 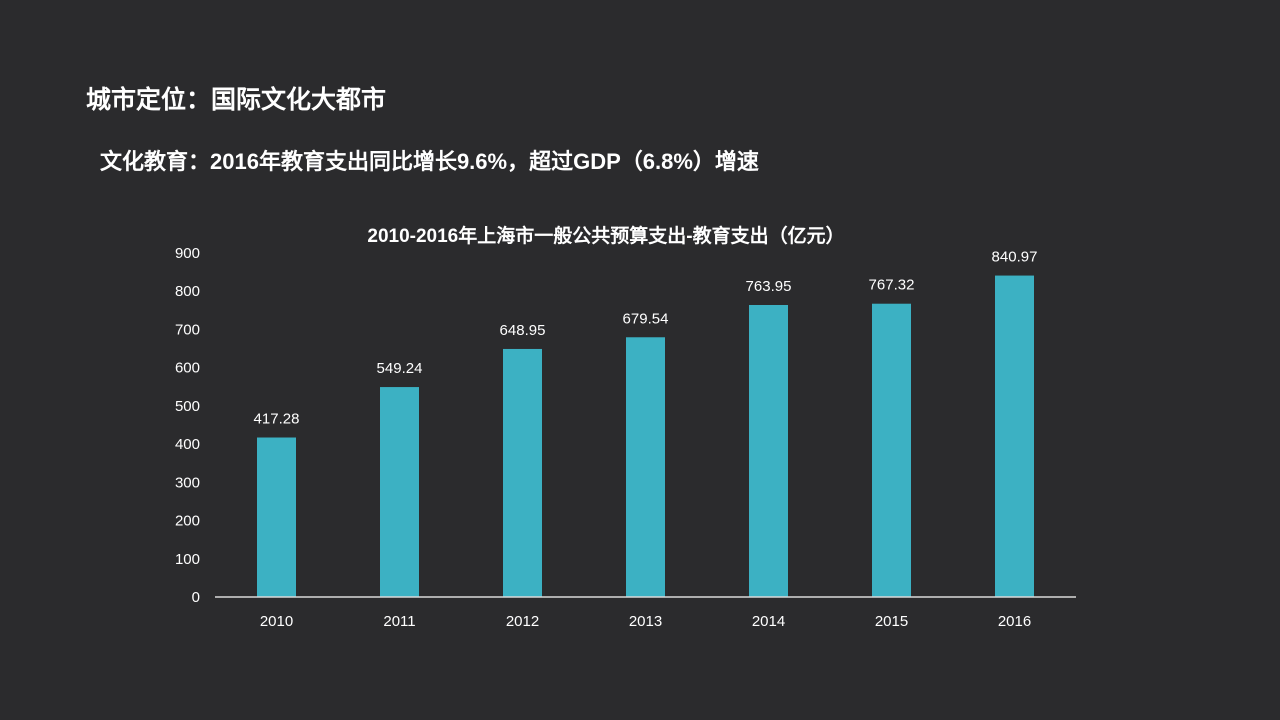 I want to click on y-tick-label: 300, so click(x=187, y=482).